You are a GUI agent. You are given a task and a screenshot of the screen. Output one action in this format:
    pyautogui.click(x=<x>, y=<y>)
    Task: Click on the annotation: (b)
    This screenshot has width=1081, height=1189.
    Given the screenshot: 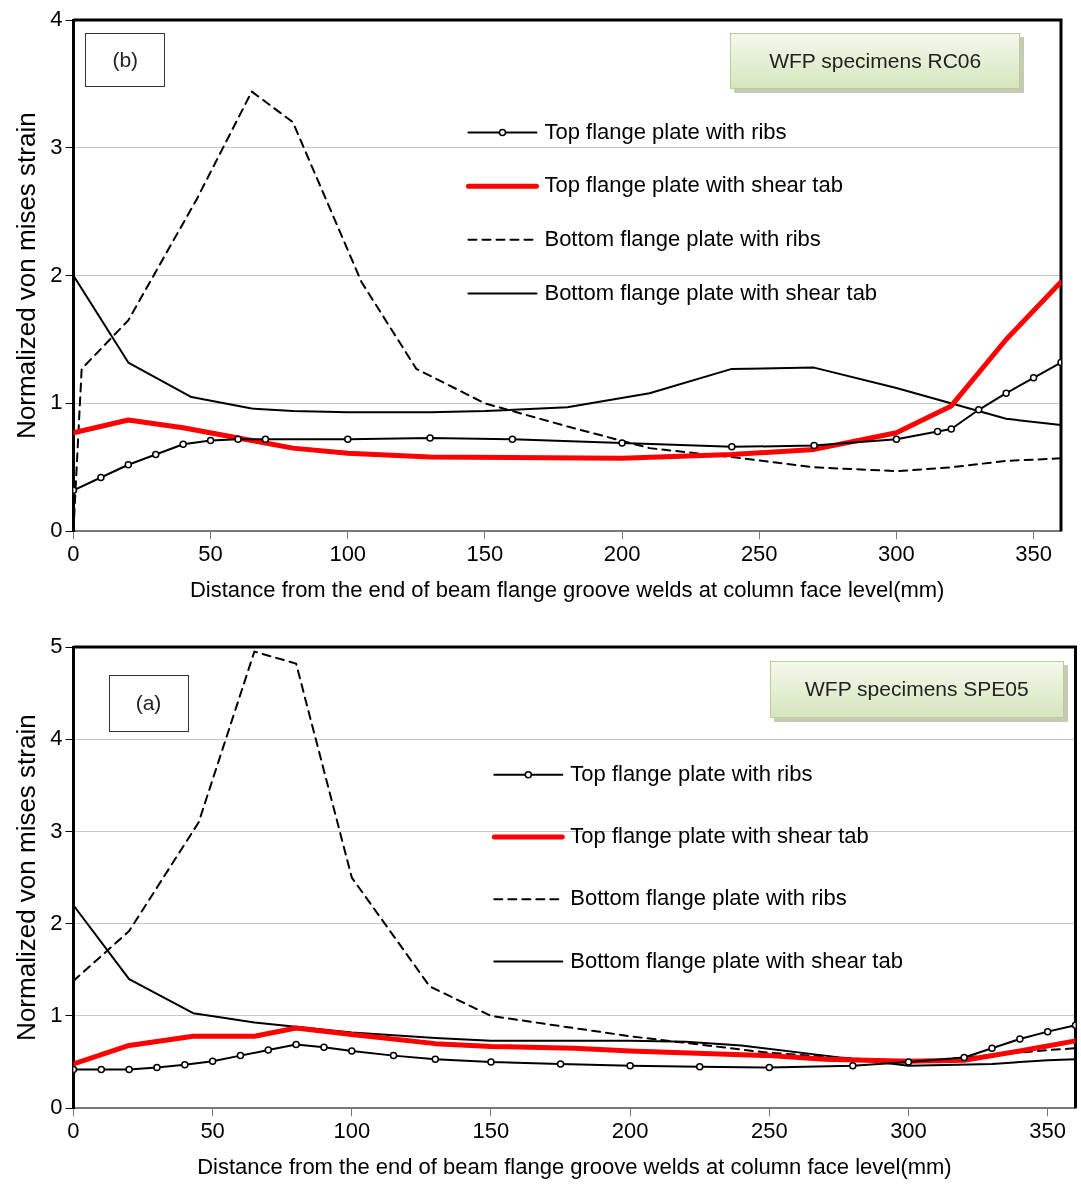 What is the action you would take?
    pyautogui.click(x=125, y=59)
    